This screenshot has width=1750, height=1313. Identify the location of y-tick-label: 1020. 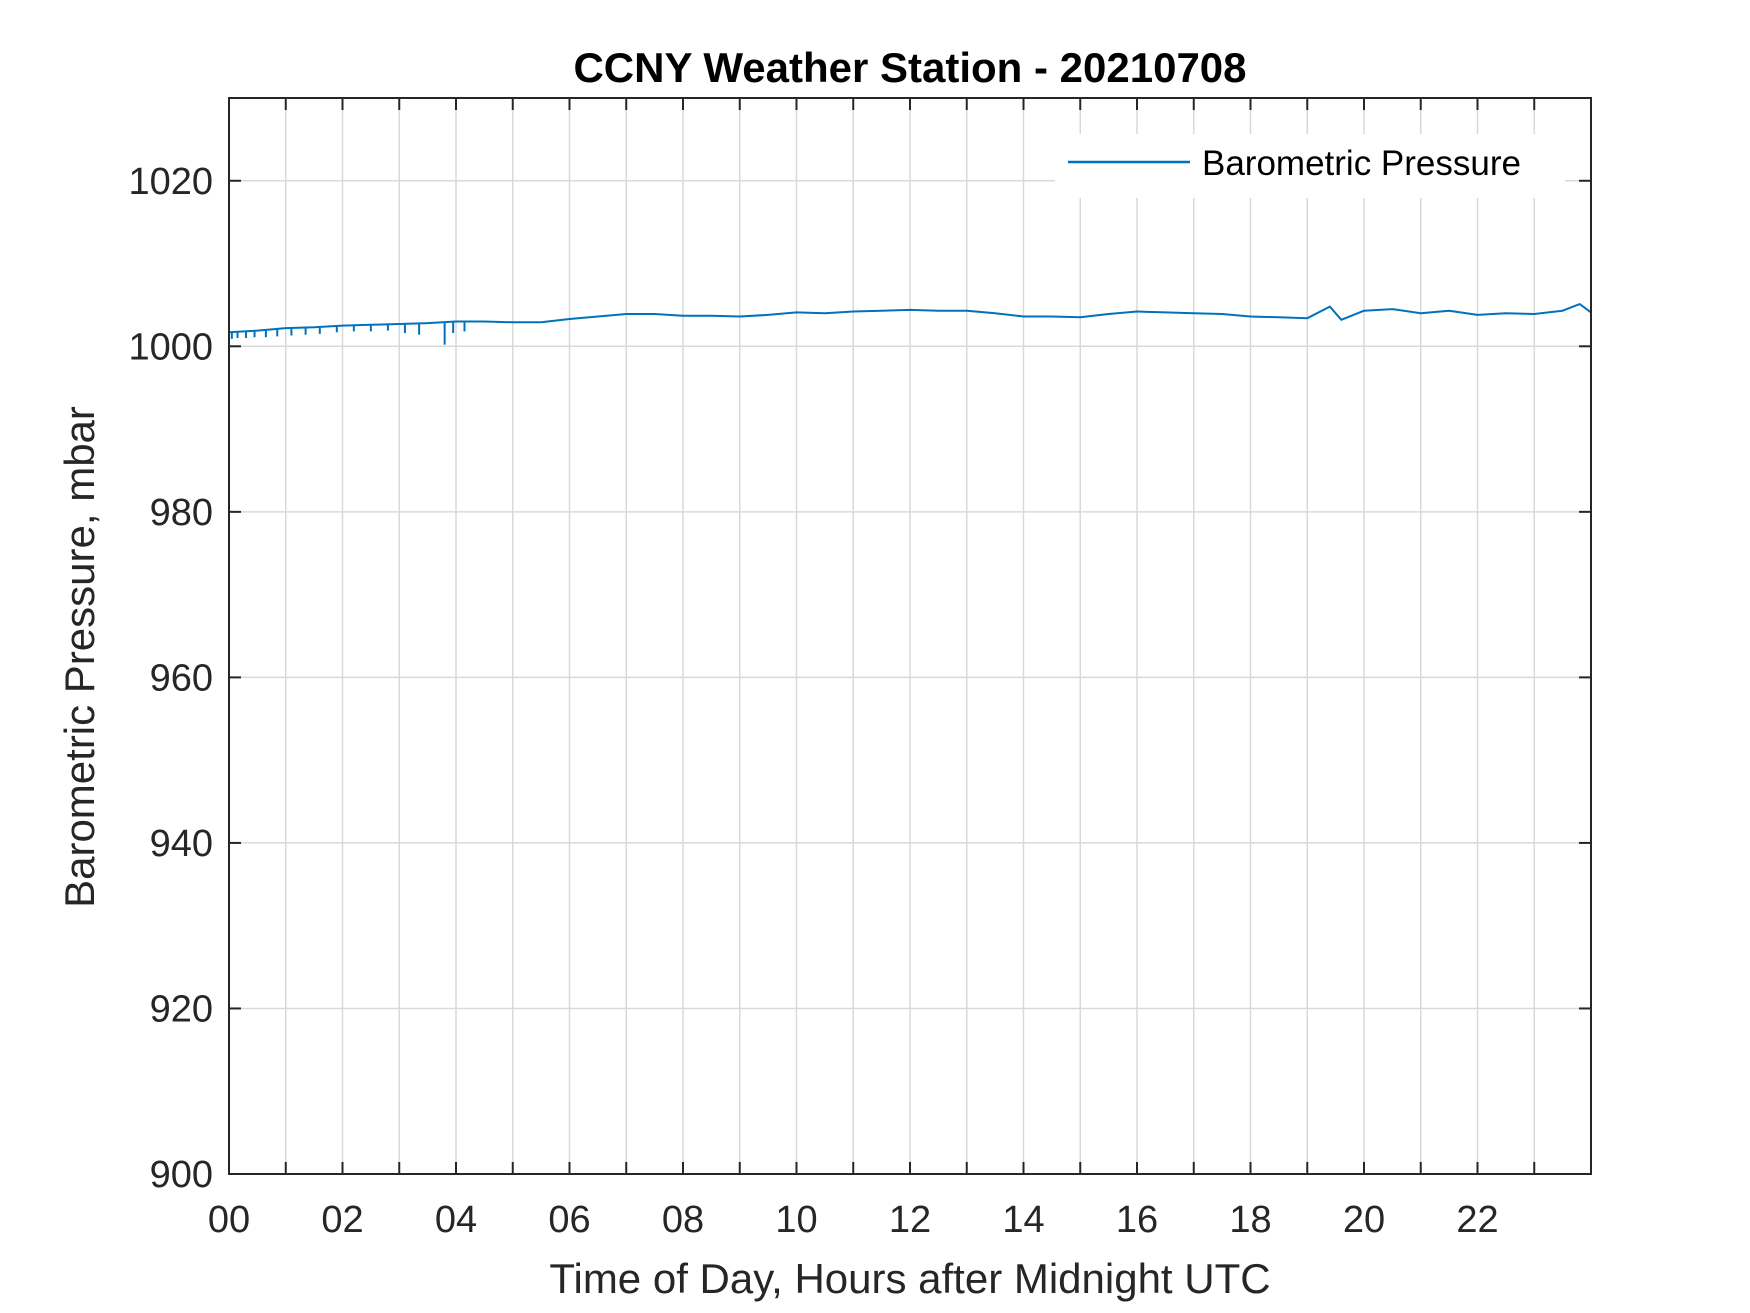
(170, 182).